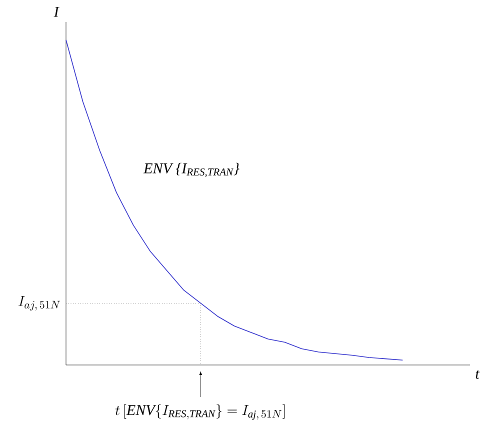 The image size is (480, 436). Describe the element at coordinates (191, 170) in the screenshot. I see `annotation: ENV {I$_{RES,TRAN}$}` at that location.